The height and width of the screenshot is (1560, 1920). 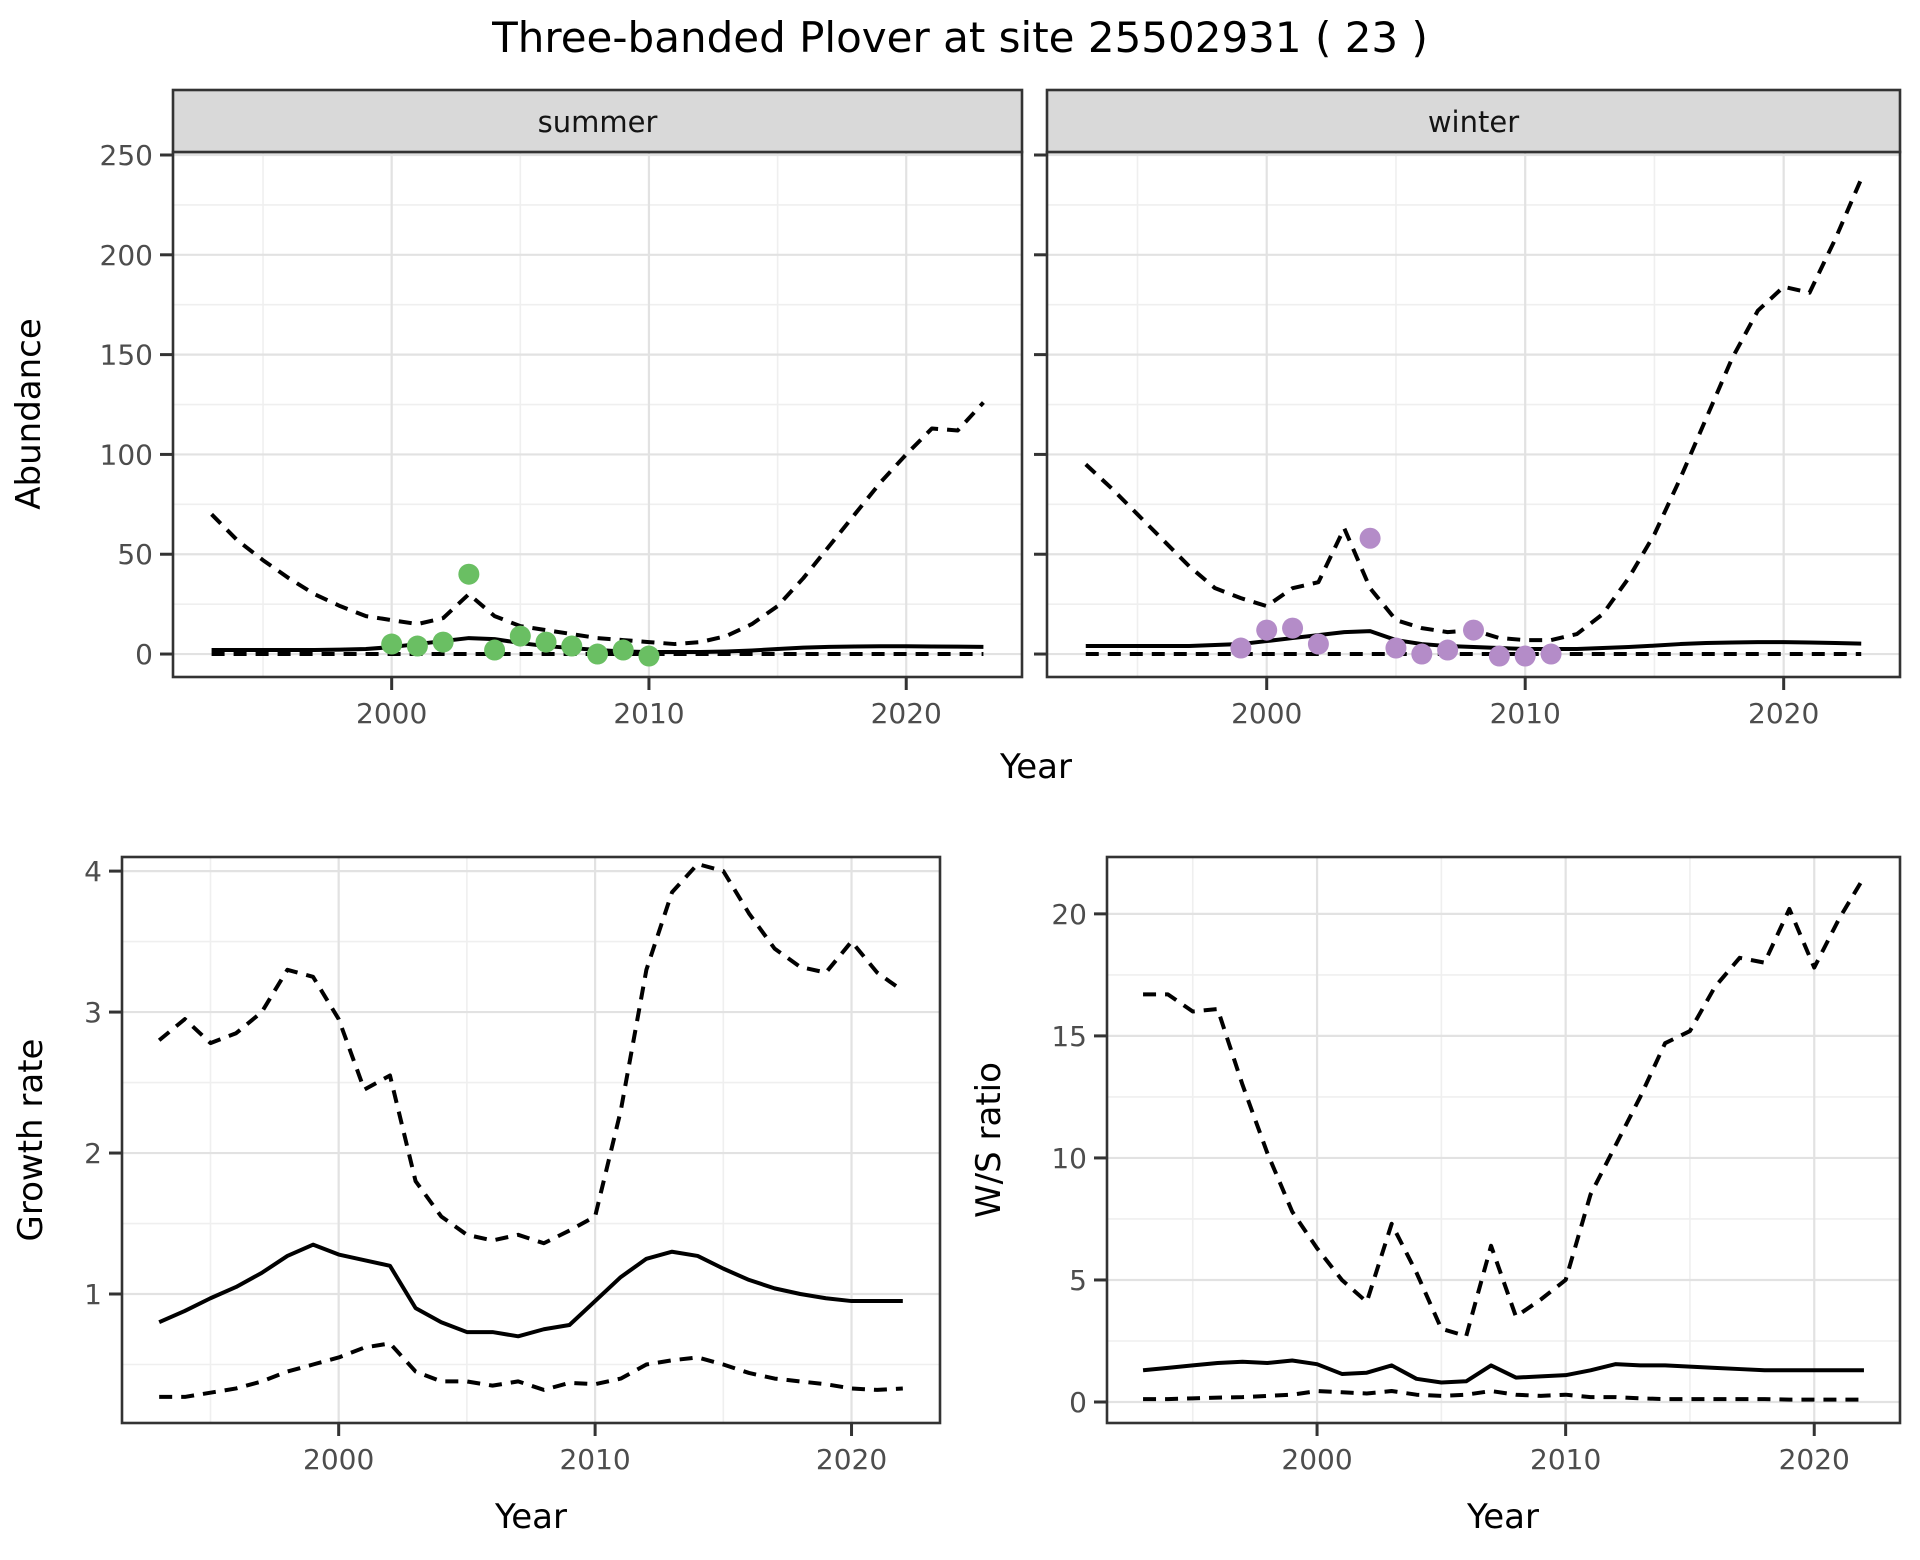 What do you see at coordinates (1078, 1280) in the screenshot?
I see `y-tick-label: 5` at bounding box center [1078, 1280].